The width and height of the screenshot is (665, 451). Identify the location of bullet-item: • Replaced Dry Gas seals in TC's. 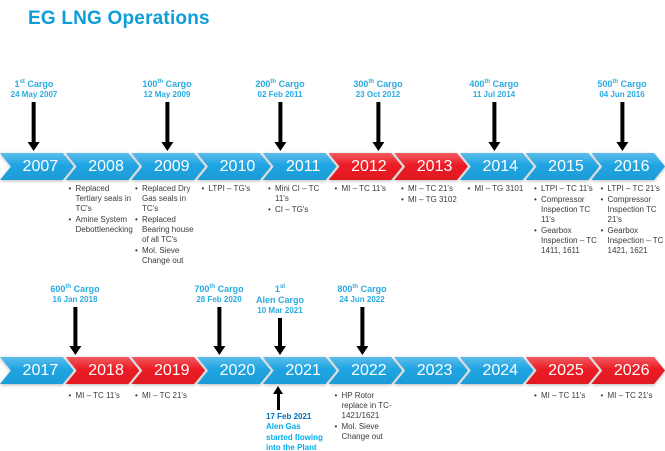
(167, 199).